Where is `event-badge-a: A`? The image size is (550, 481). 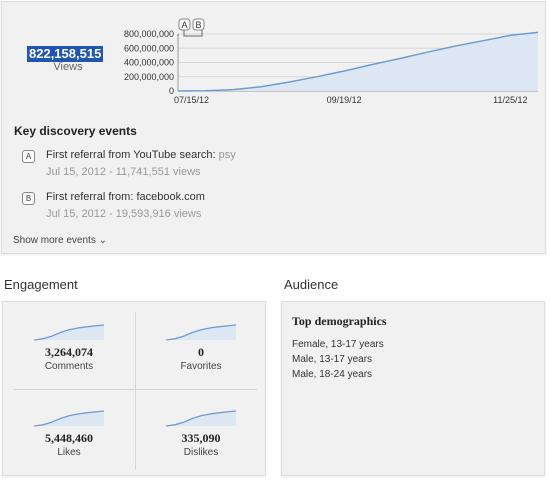
event-badge-a: A is located at coordinates (28, 156).